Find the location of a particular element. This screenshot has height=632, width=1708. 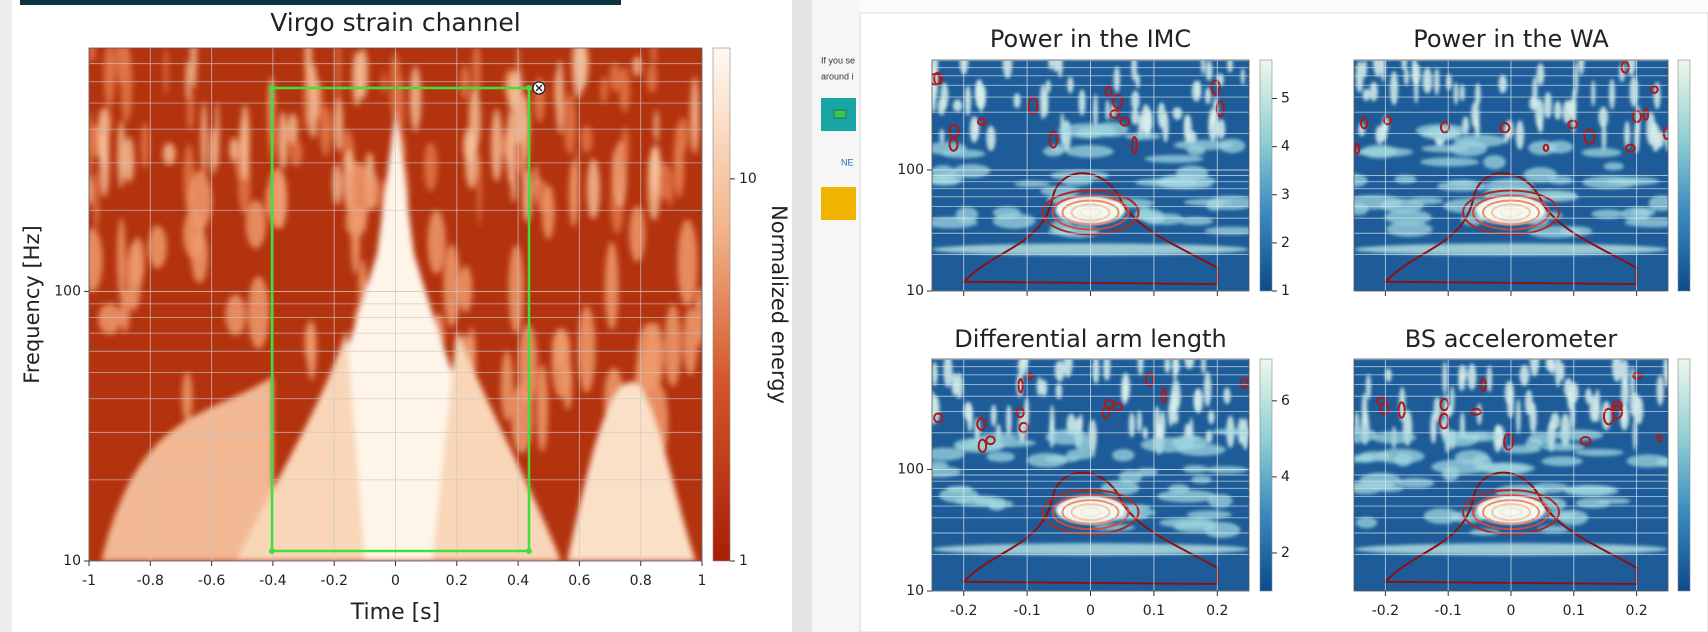

sidebar-link: NE is located at coordinates (847, 162).